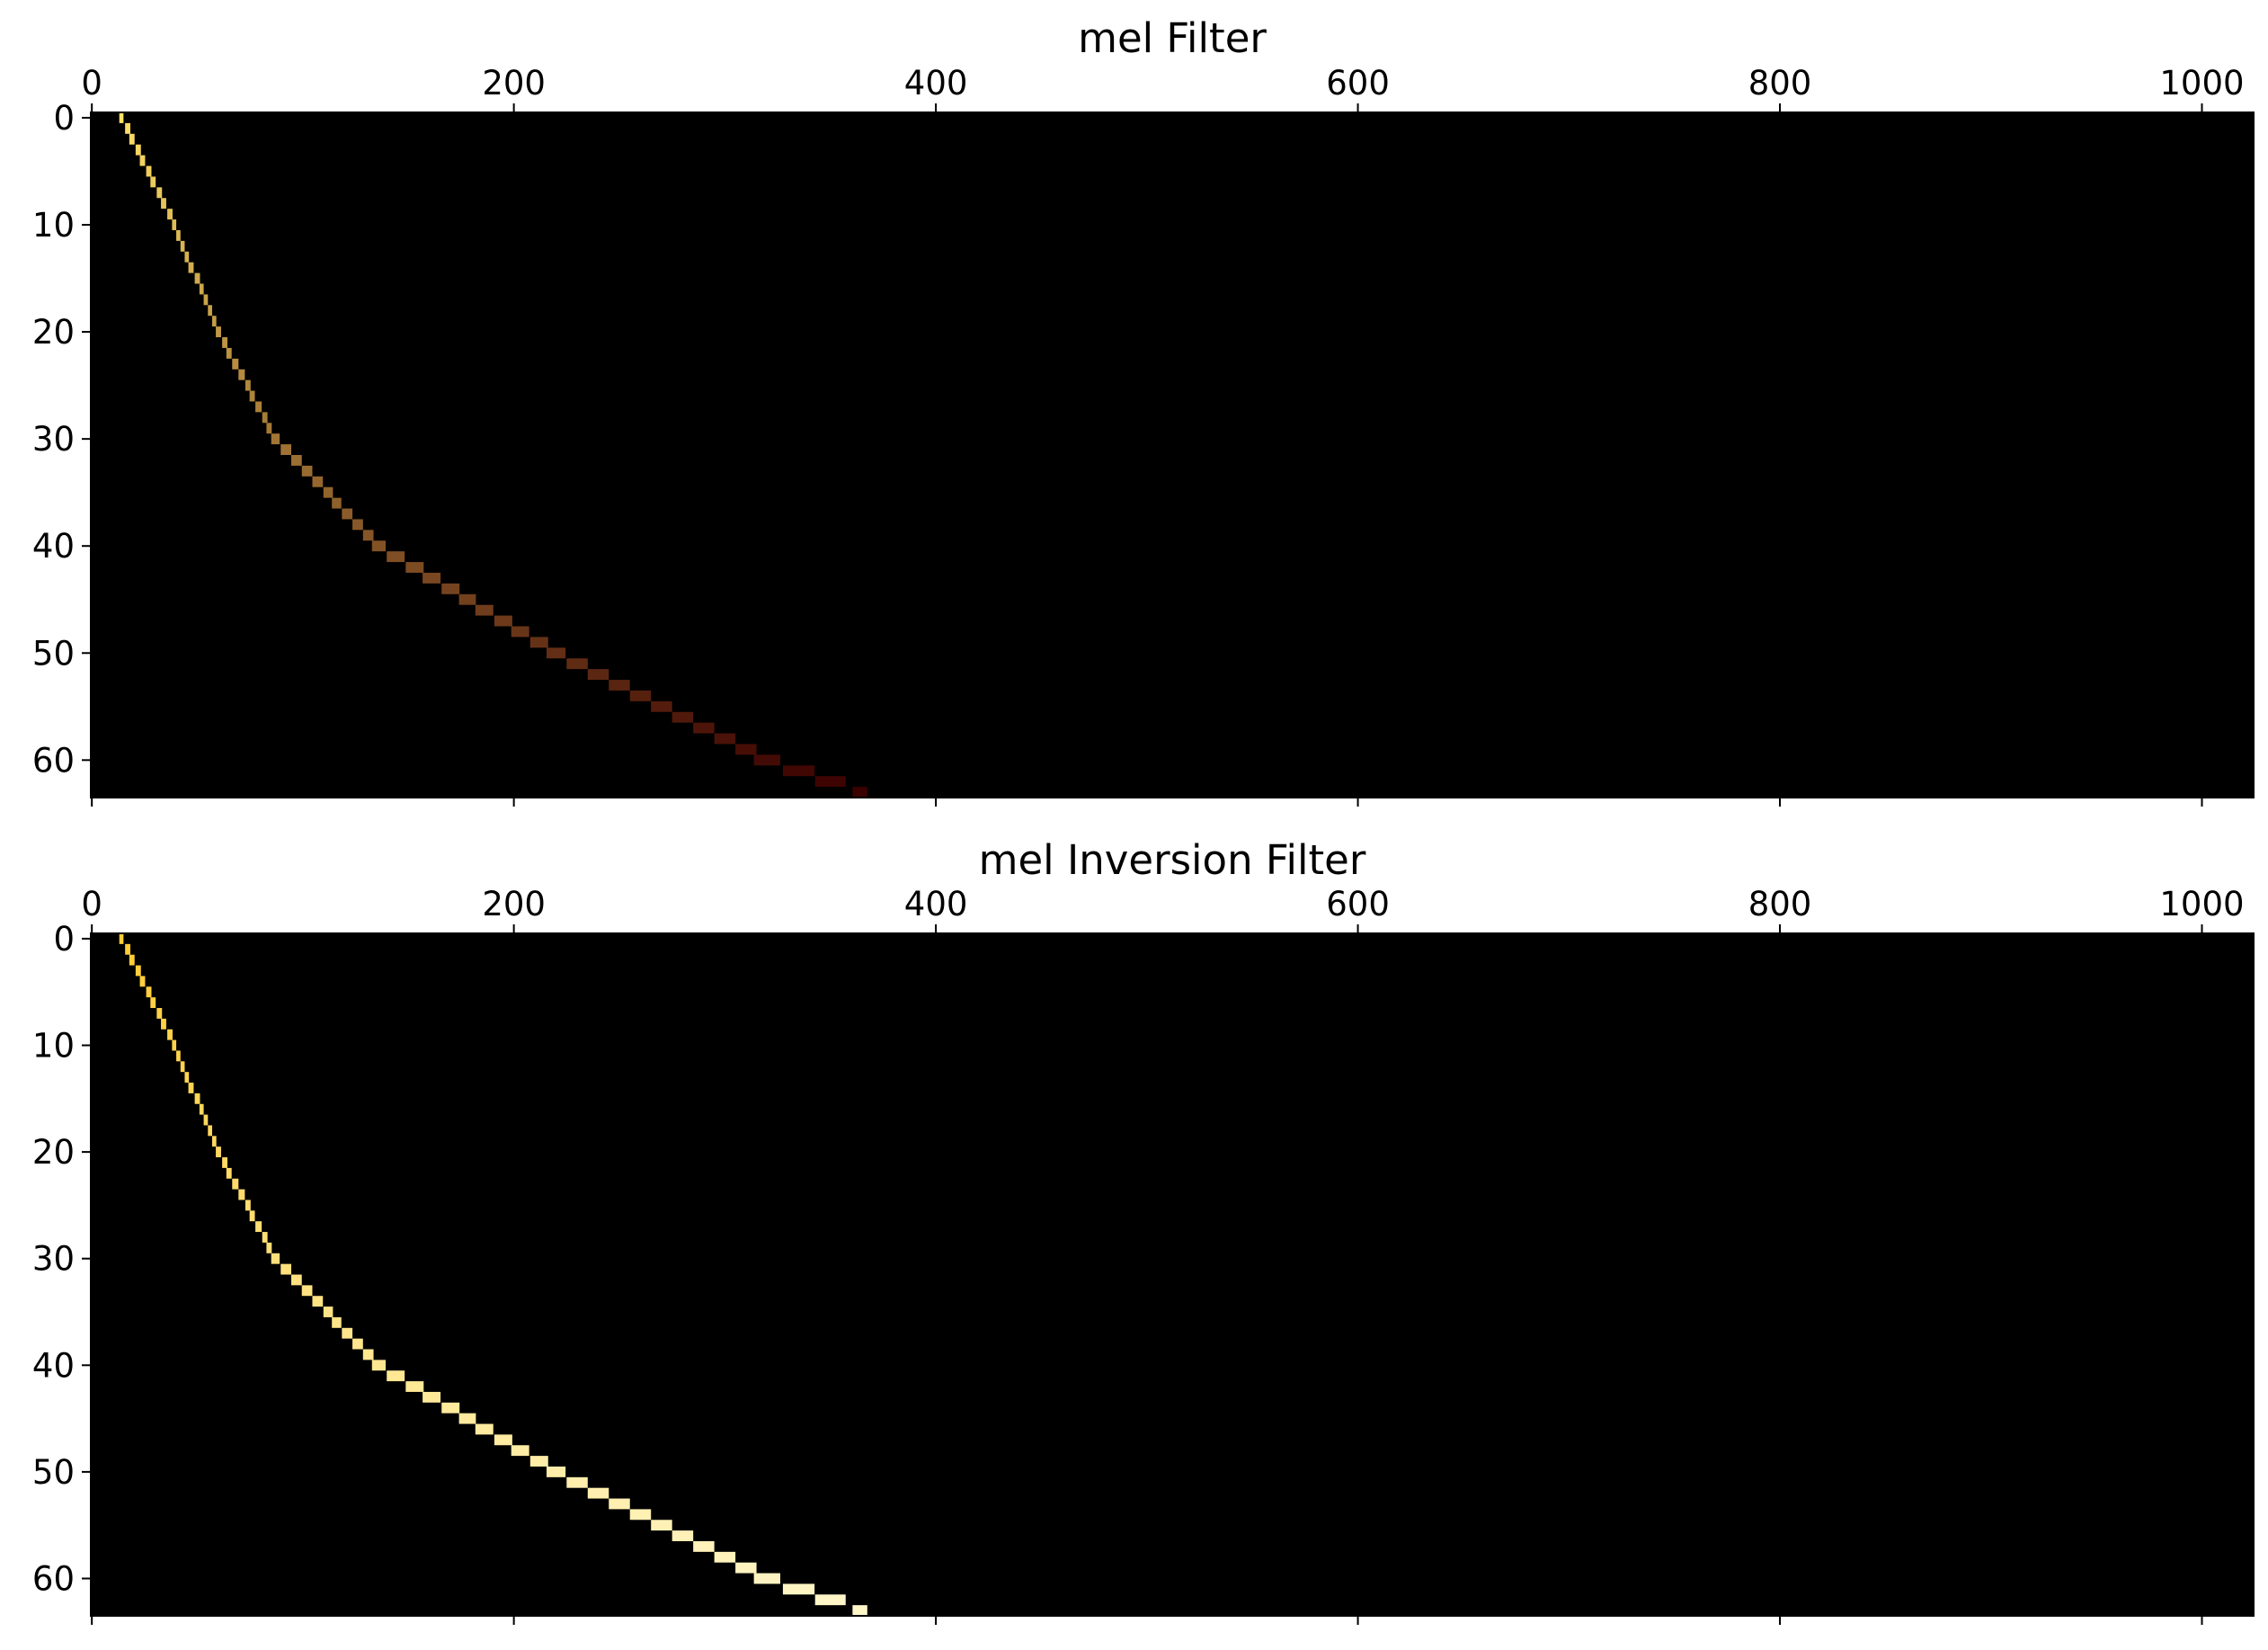 This screenshot has height=1650, width=2268. Describe the element at coordinates (53, 1259) in the screenshot. I see `y-tick-label: 30` at that location.